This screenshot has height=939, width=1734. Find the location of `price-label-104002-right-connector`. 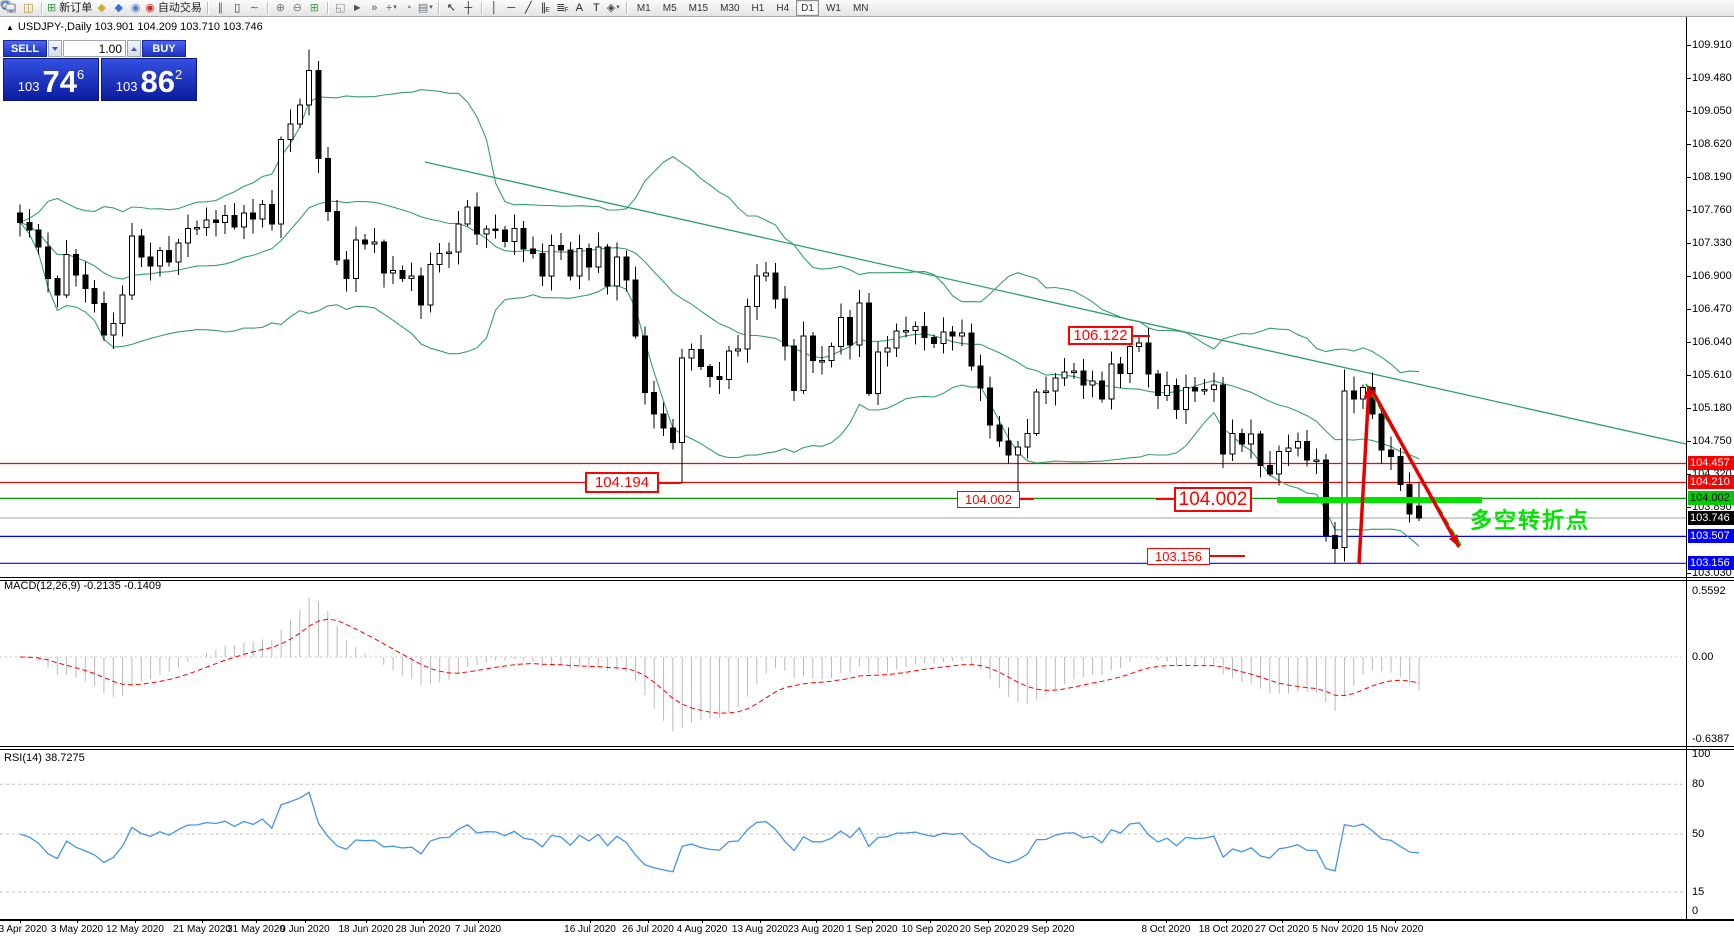

price-label-104002-right-connector is located at coordinates (1165, 499).